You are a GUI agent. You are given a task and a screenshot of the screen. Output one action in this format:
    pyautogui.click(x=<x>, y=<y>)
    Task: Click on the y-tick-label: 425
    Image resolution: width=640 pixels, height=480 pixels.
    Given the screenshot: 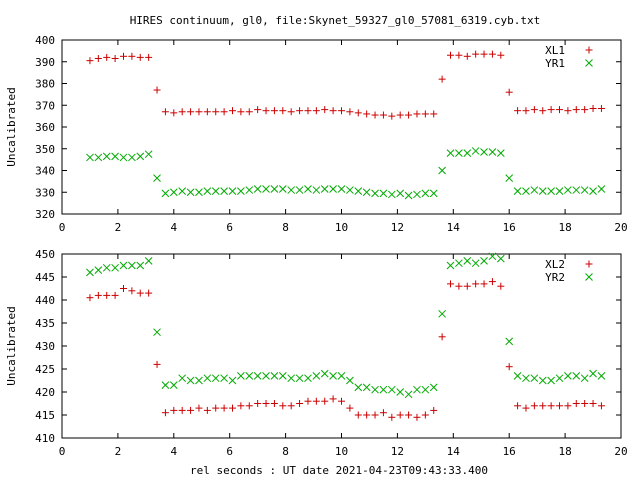 What is the action you would take?
    pyautogui.click(x=45, y=369)
    